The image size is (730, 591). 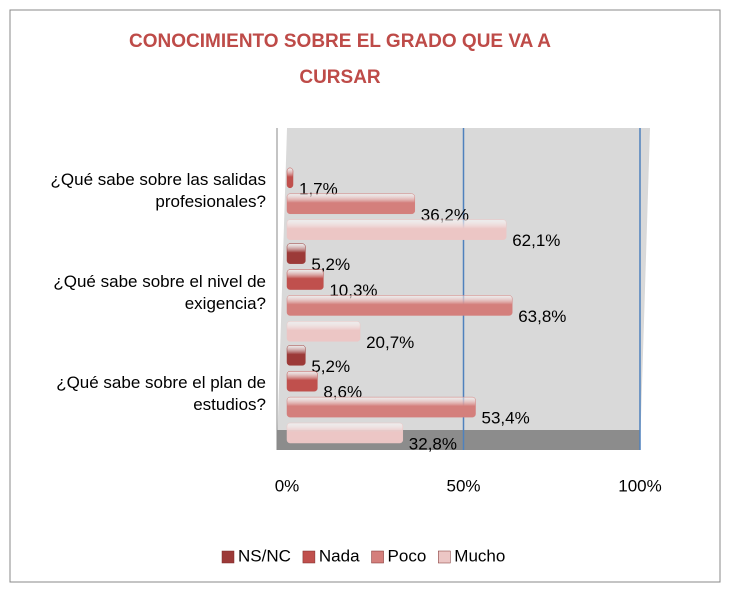 What do you see at coordinates (287, 485) in the screenshot?
I see `x-tick-label: 0%` at bounding box center [287, 485].